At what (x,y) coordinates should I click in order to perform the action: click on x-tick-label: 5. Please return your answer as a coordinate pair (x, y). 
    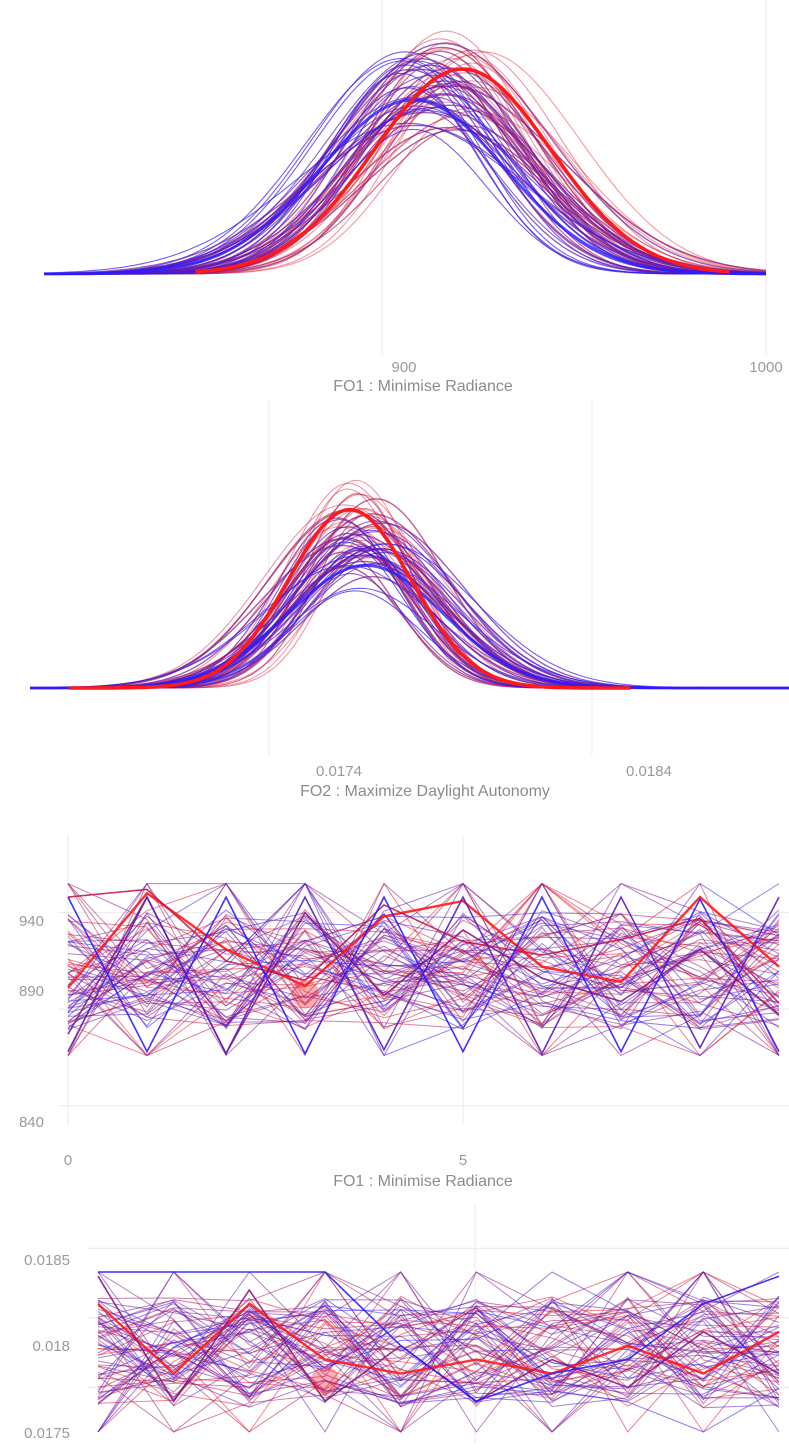
    Looking at the image, I should click on (463, 1160).